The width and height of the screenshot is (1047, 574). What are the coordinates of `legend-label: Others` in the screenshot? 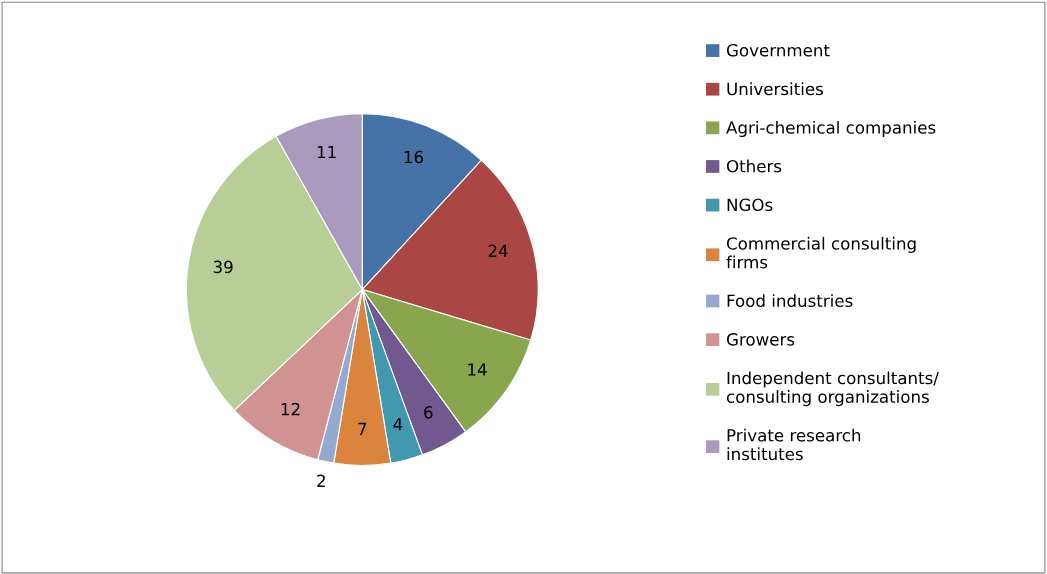 It's located at (754, 166).